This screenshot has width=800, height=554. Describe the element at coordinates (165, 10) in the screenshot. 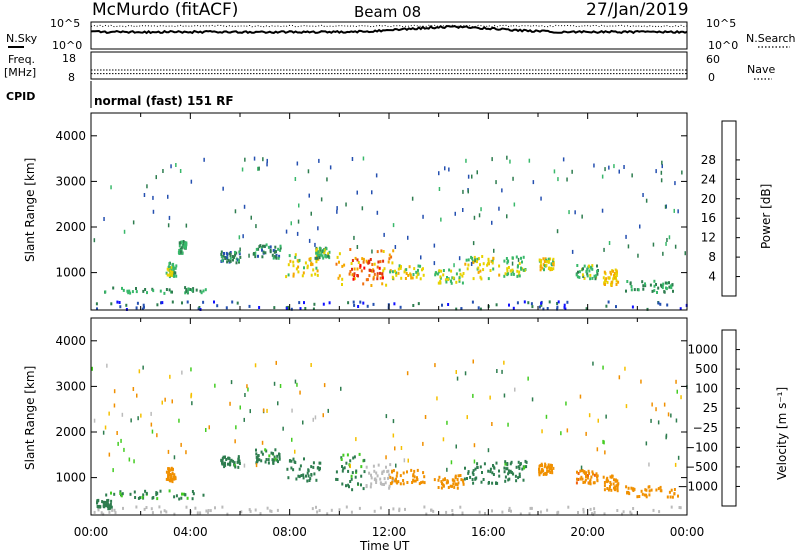

I see `station-title: McMurdo (fitACF)` at that location.